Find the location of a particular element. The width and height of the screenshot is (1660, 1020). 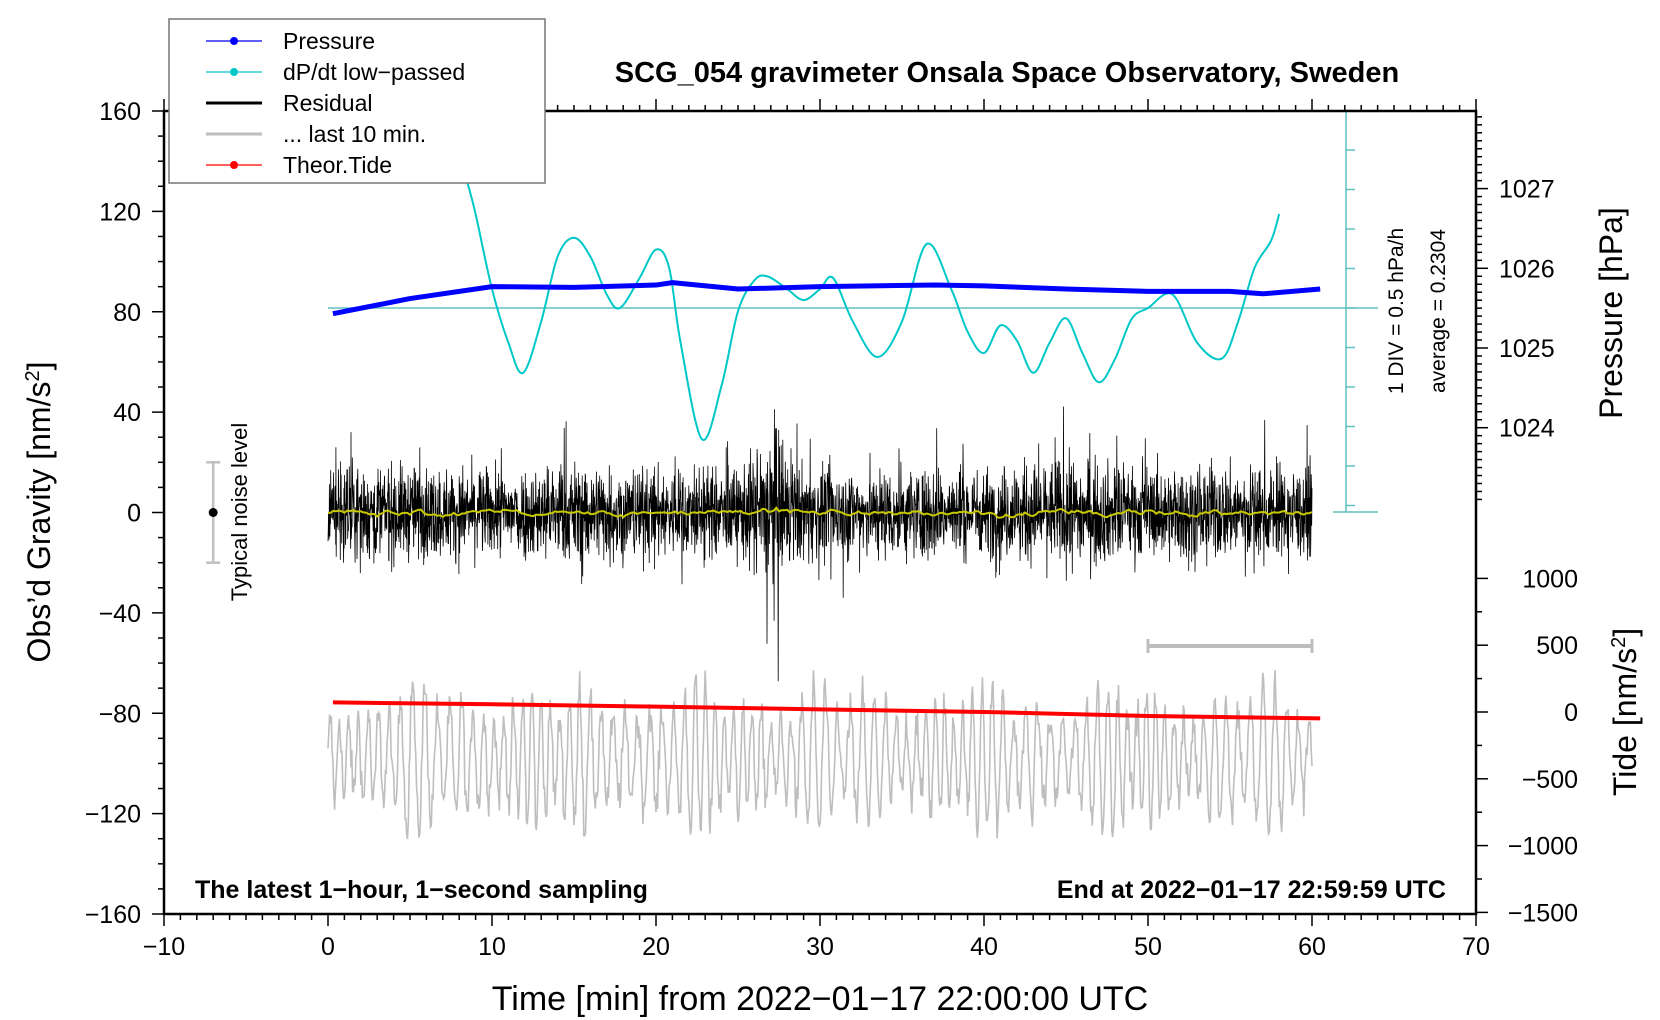

average-label: average = 0.2304 is located at coordinates (1438, 311).